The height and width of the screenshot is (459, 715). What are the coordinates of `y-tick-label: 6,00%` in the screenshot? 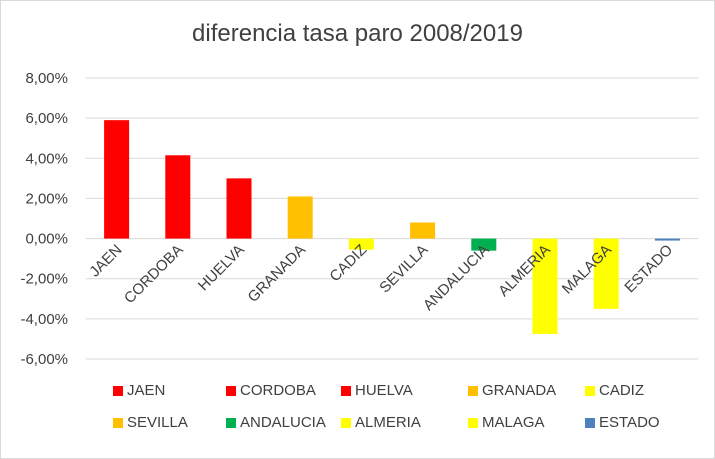 It's located at (46, 118).